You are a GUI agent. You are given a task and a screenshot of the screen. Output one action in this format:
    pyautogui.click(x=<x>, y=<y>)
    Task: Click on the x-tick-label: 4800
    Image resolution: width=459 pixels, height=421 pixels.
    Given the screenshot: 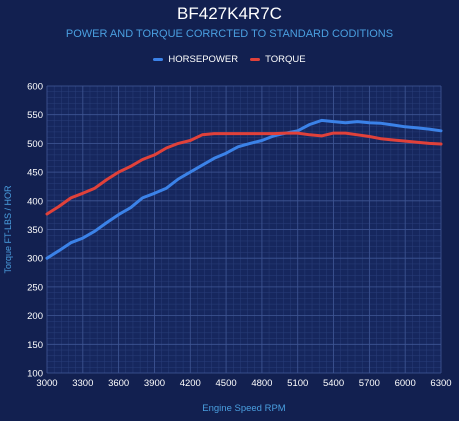 What is the action you would take?
    pyautogui.click(x=261, y=383)
    